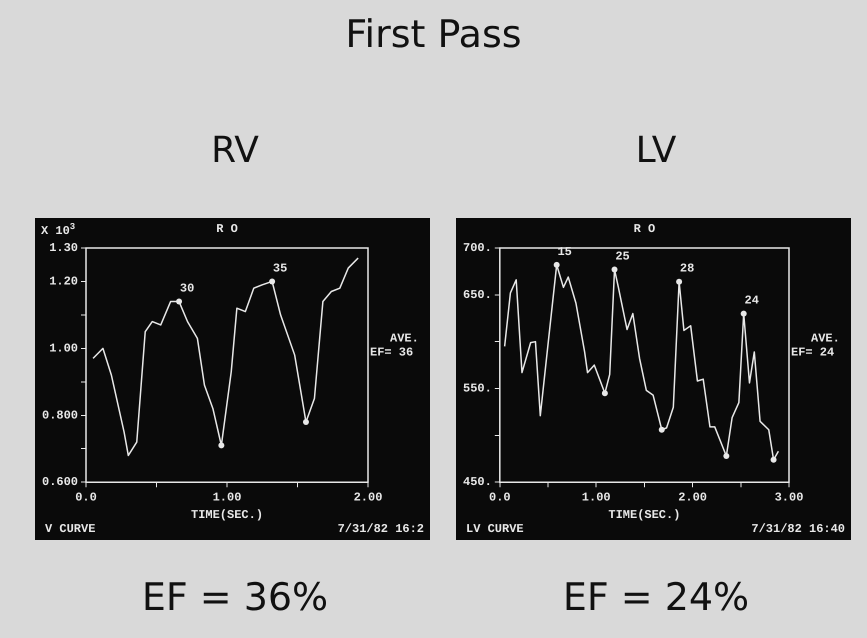 The width and height of the screenshot is (867, 638). Describe the element at coordinates (477, 295) in the screenshot. I see `y-tick-label: 650.` at that location.